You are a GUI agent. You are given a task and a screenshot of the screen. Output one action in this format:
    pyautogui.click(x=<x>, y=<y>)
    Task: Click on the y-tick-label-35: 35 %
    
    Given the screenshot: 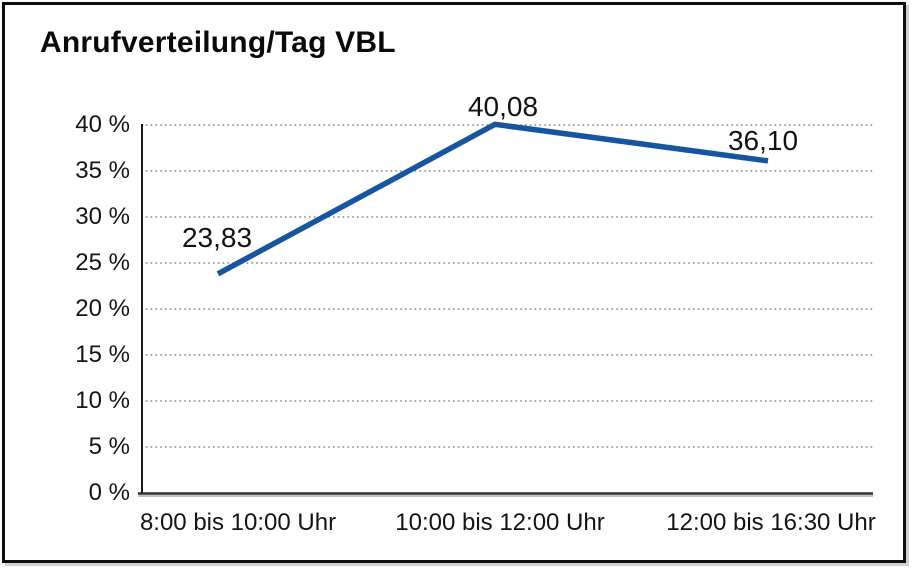 What is the action you would take?
    pyautogui.click(x=102, y=170)
    